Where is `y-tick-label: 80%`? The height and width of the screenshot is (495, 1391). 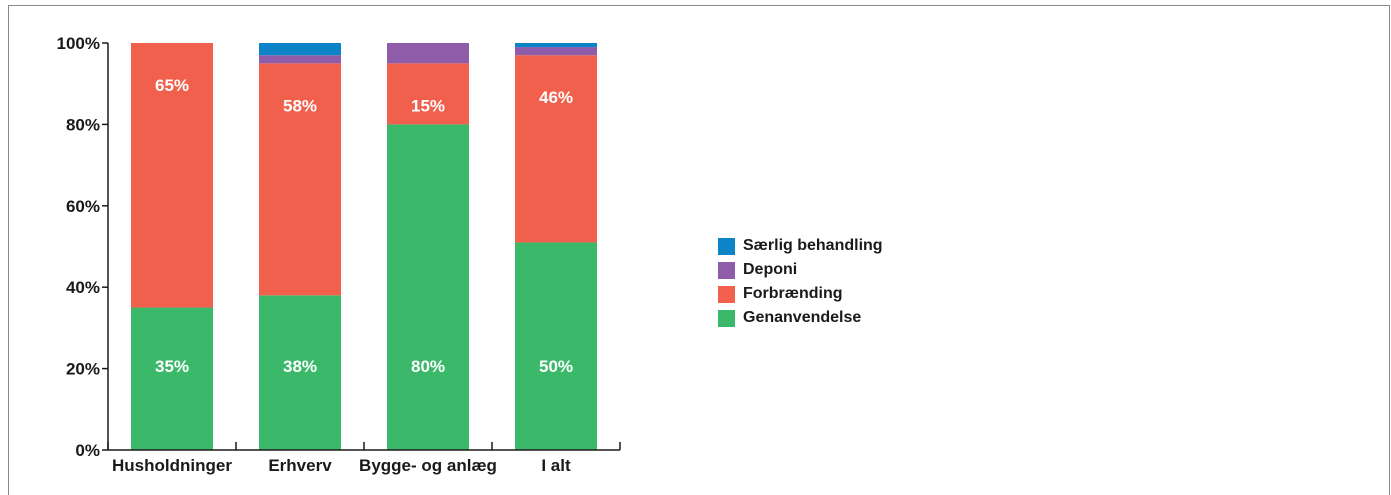 y-tick-label: 80% is located at coordinates (83, 124).